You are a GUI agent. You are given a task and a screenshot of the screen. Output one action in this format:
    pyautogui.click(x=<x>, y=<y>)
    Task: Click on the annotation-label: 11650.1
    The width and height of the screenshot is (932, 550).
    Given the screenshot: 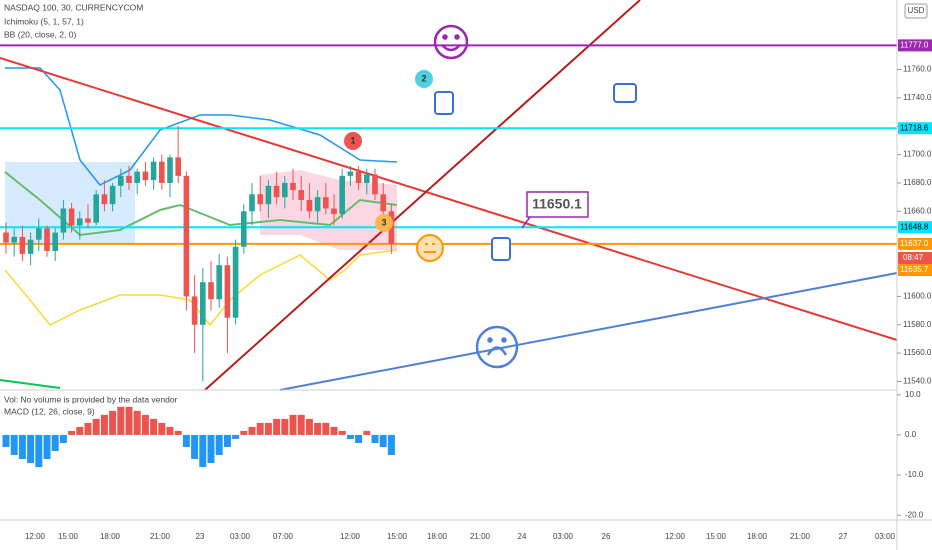 What is the action you would take?
    pyautogui.click(x=557, y=204)
    